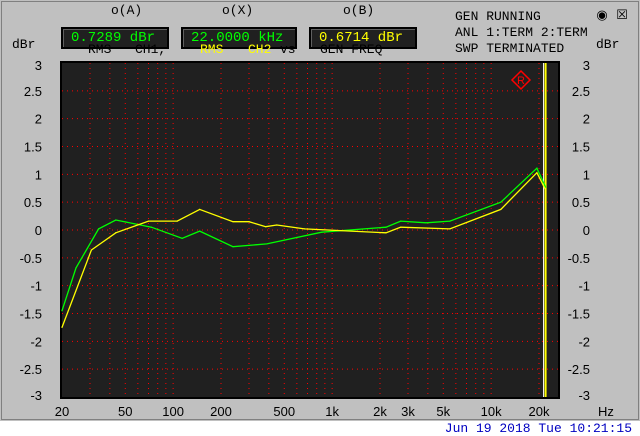  What do you see at coordinates (586, 174) in the screenshot?
I see `y-tick-label-right: 1` at bounding box center [586, 174].